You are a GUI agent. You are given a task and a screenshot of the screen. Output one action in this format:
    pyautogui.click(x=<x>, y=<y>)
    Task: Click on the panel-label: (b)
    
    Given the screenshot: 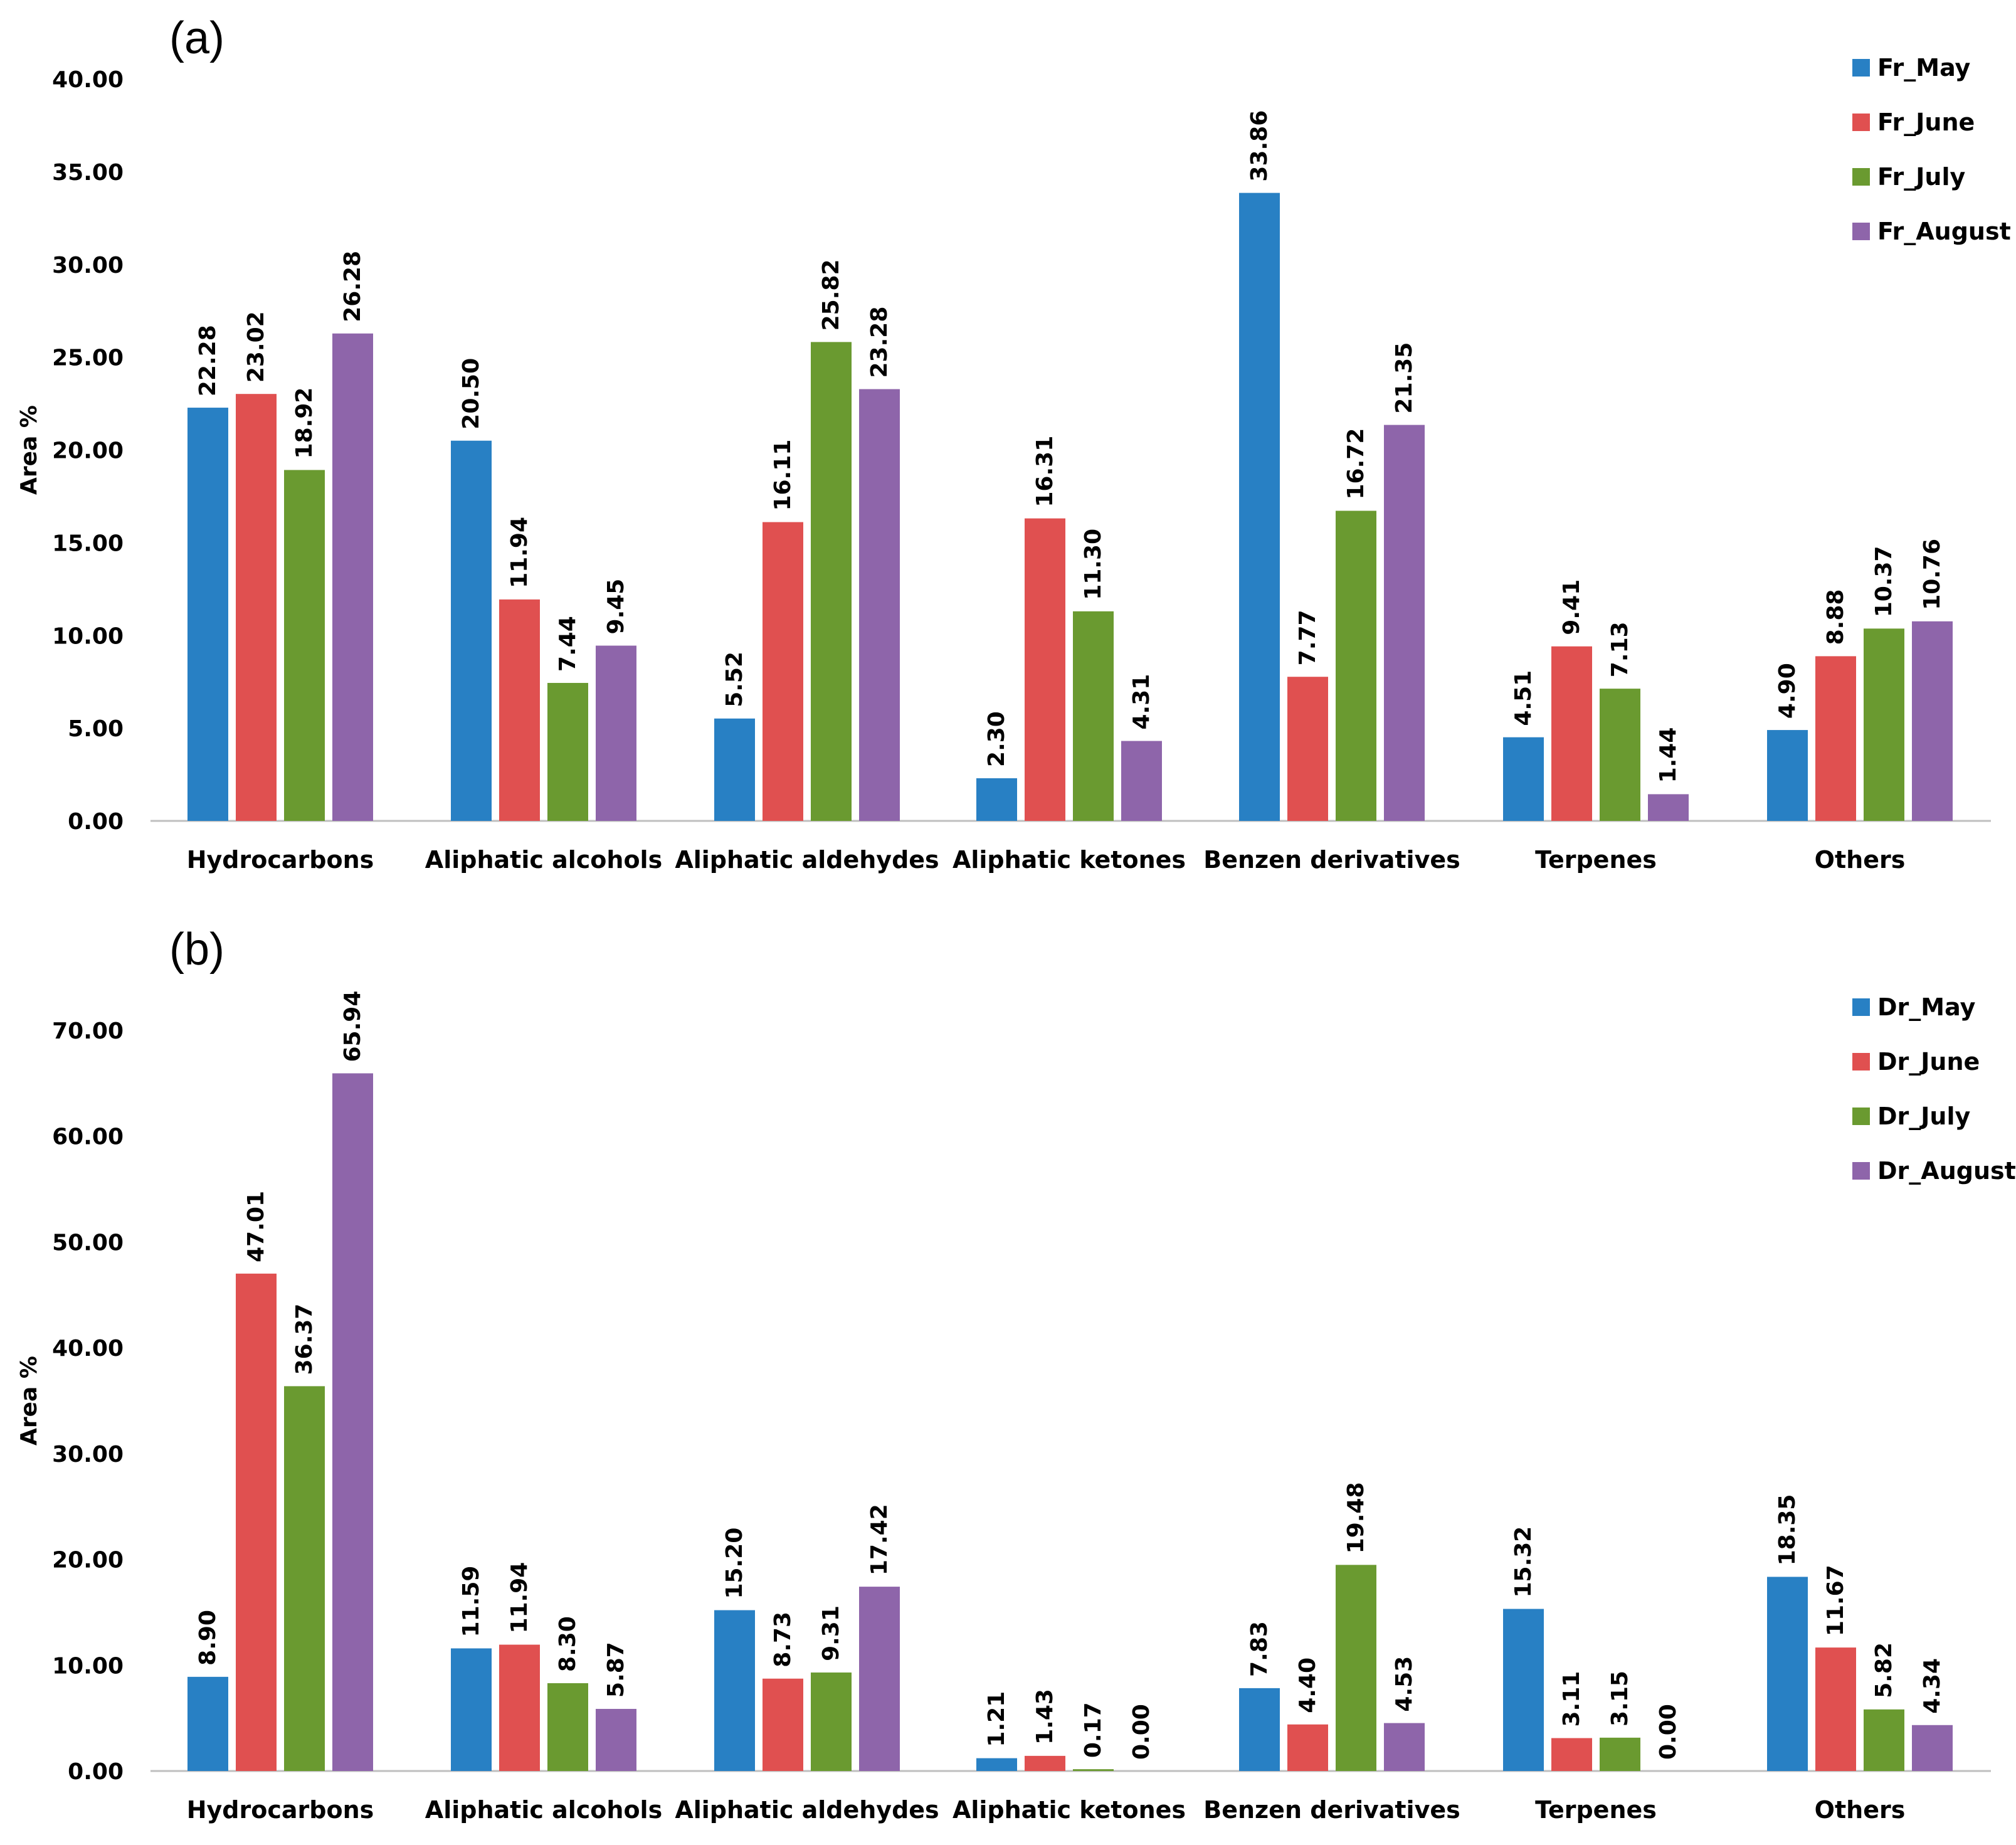 What is the action you would take?
    pyautogui.click(x=196, y=949)
    